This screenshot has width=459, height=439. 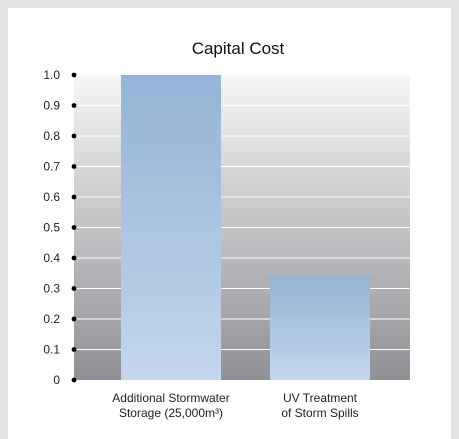 What do you see at coordinates (51, 319) in the screenshot?
I see `y-tick-label: 0.2` at bounding box center [51, 319].